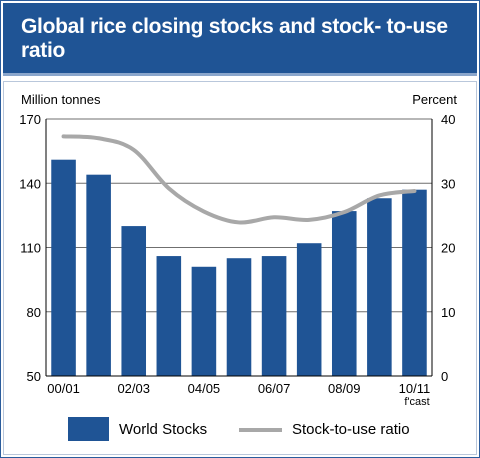 The height and width of the screenshot is (458, 480). Describe the element at coordinates (34, 376) in the screenshot. I see `y-tick-label-left: 50` at that location.